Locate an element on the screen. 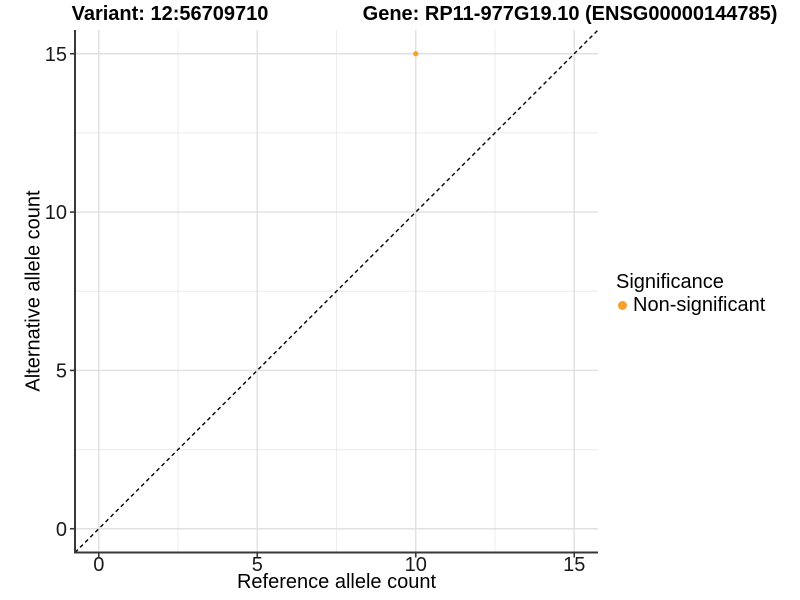 The image size is (800, 600). legend-item-non-significant: Non-significant is located at coordinates (690, 305).